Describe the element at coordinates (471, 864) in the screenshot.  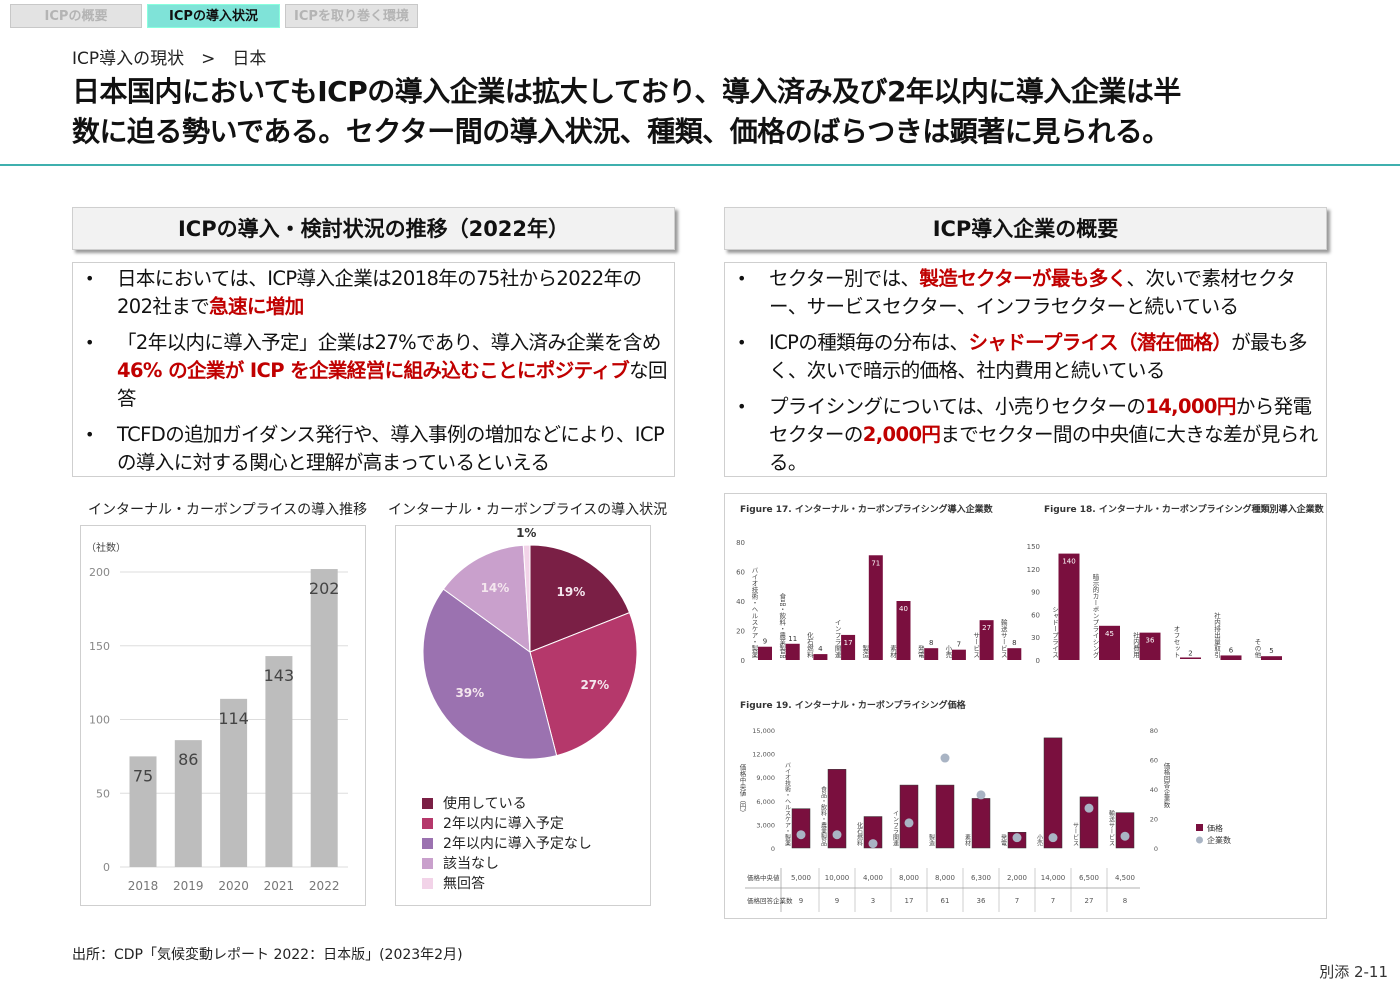
I see `legend-label: 該当なし` at that location.